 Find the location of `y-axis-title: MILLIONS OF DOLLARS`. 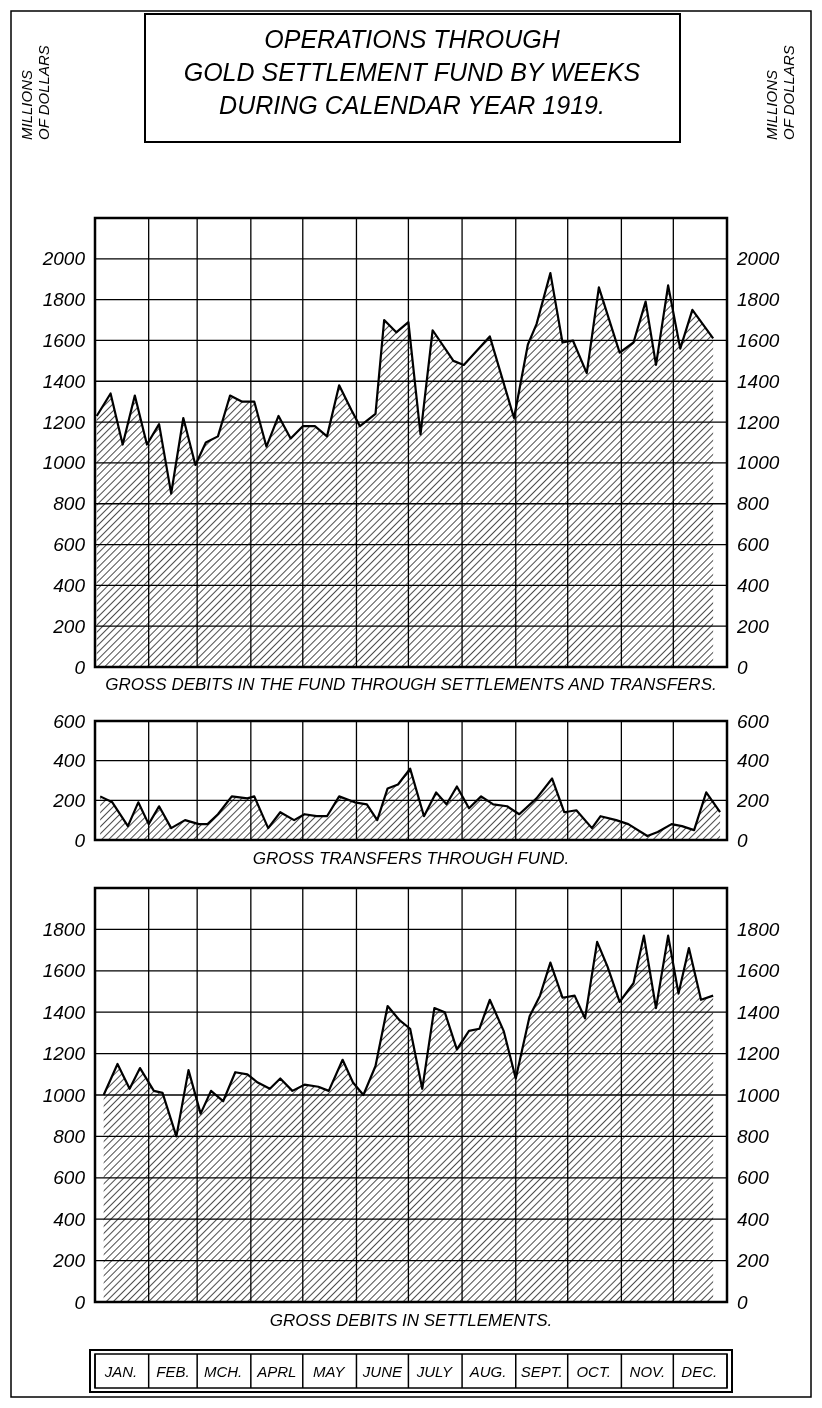

y-axis-title: MILLIONS OF DOLLARS is located at coordinates (35, 92).